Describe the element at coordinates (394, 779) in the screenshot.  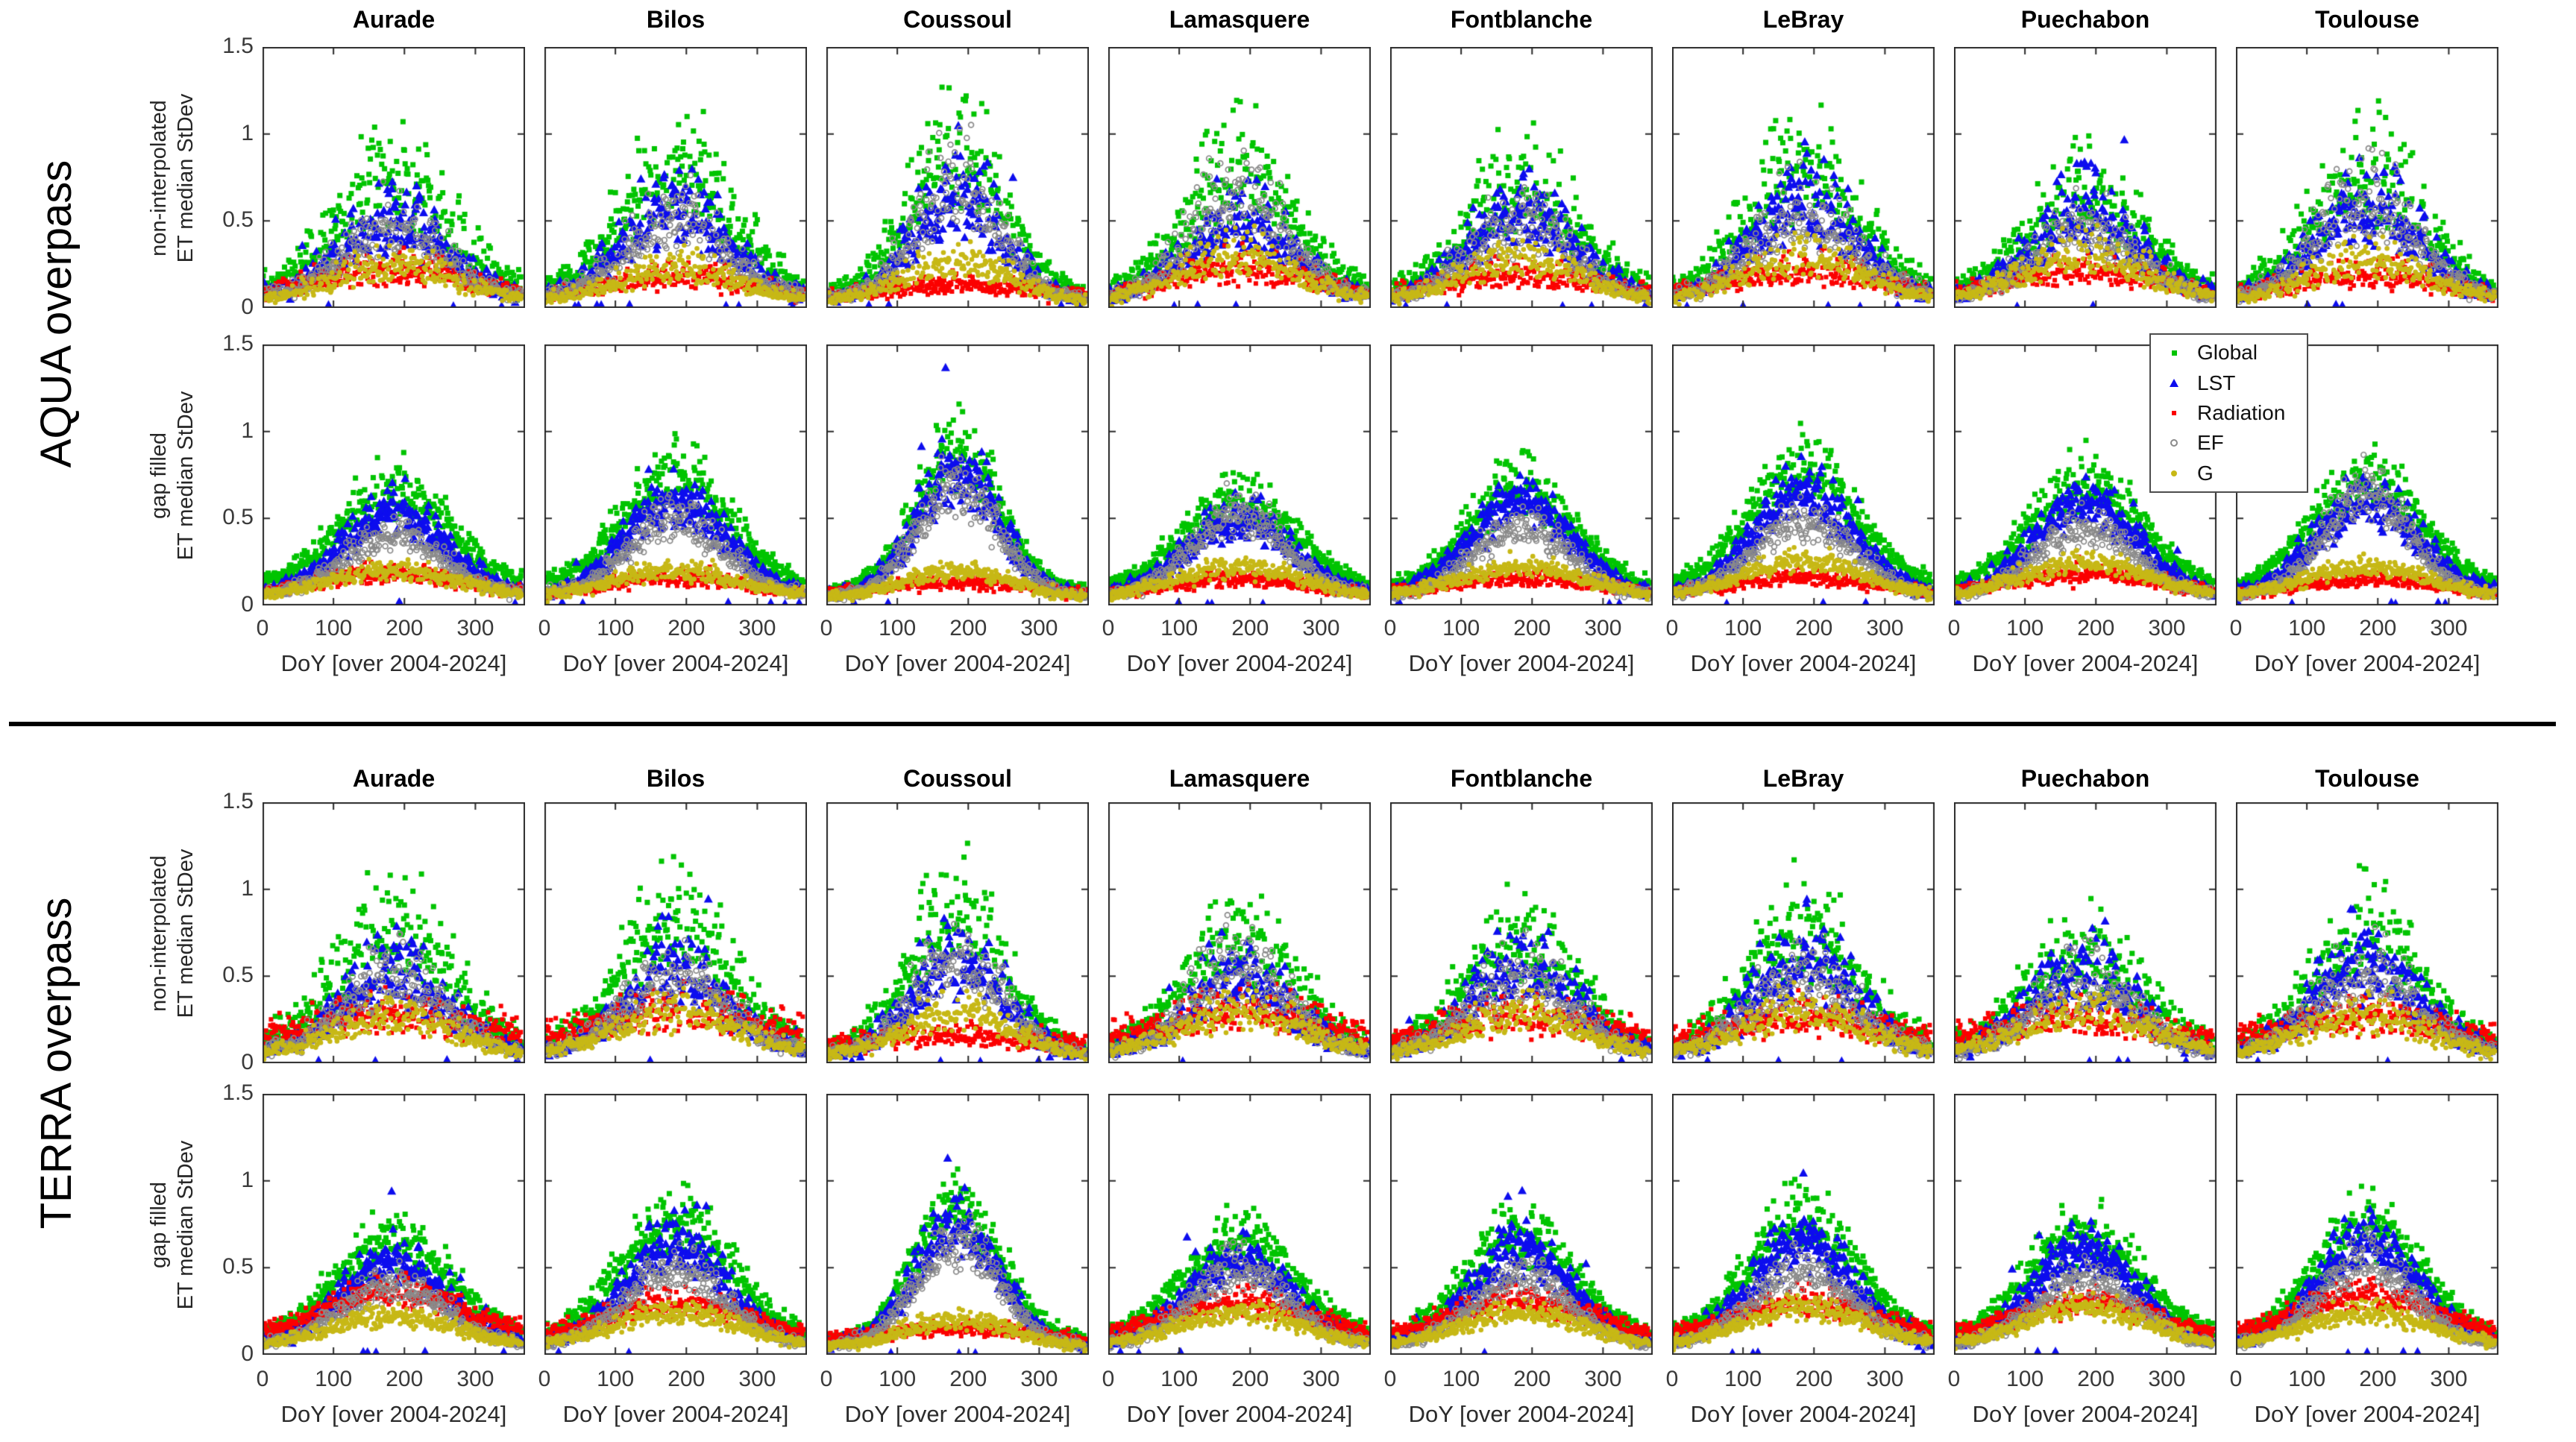
I see `col-title-aurade: Aurade` at that location.